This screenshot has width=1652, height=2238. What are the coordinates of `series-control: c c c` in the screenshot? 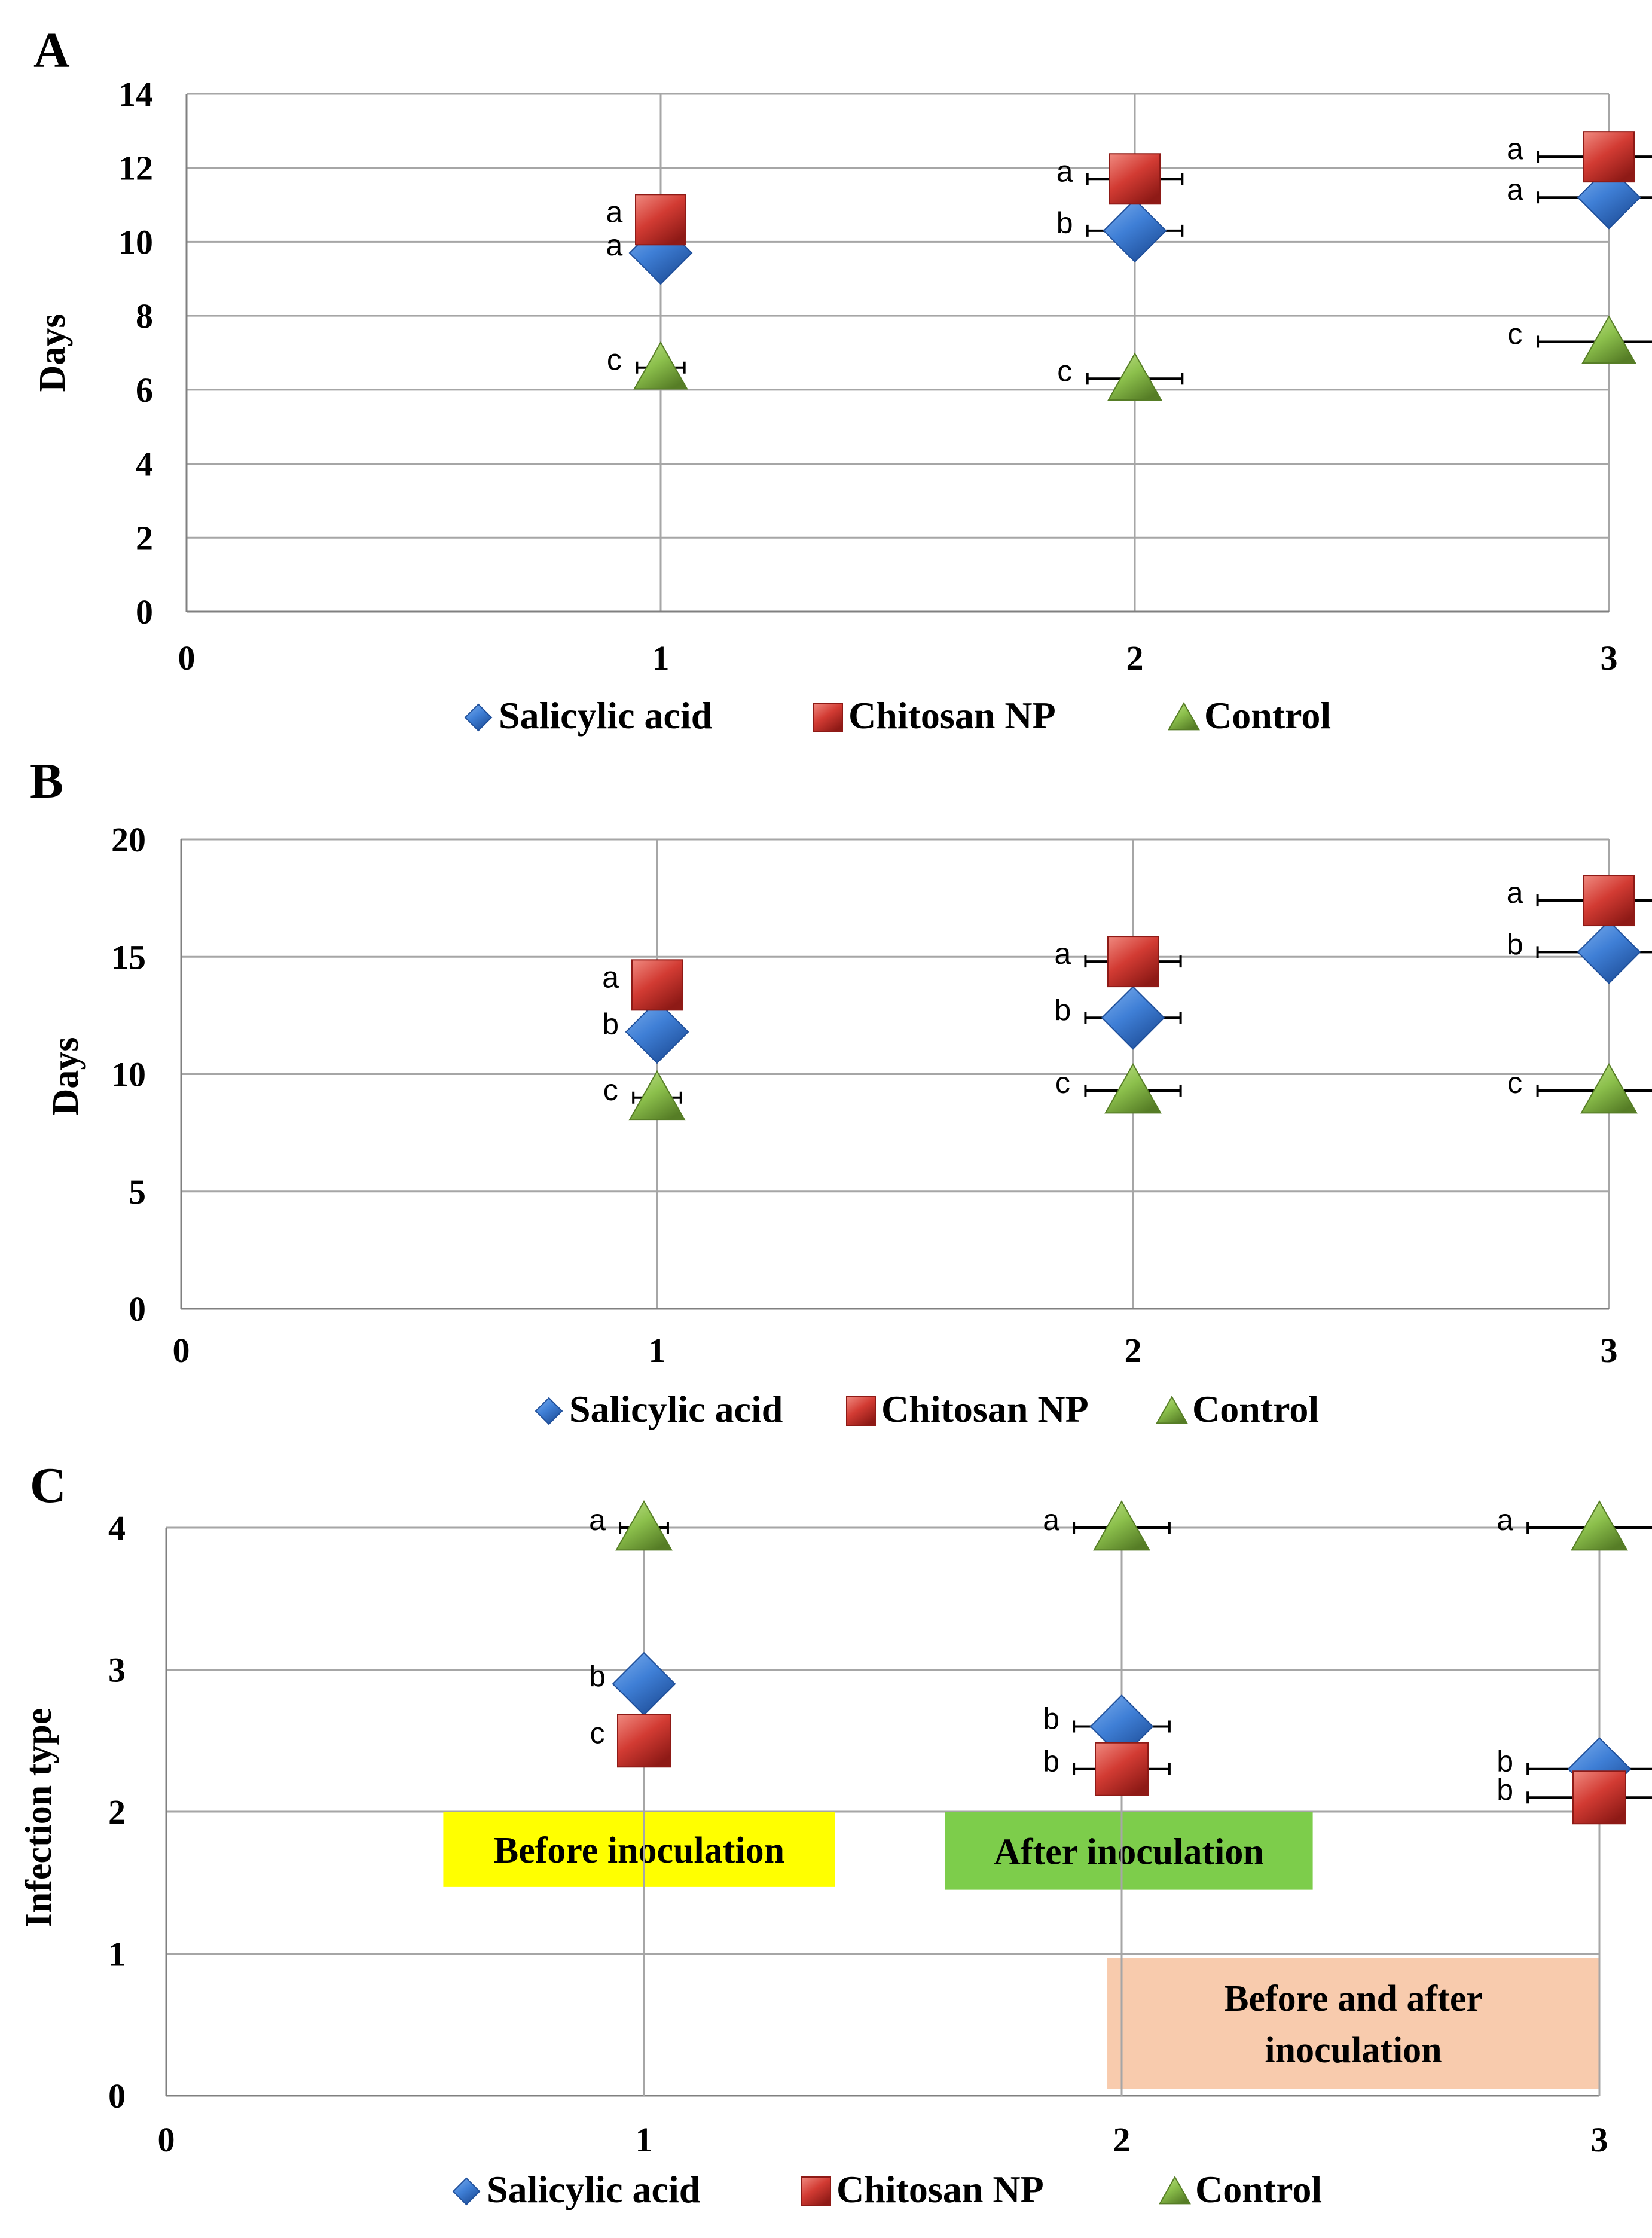 It's located at (1130, 358).